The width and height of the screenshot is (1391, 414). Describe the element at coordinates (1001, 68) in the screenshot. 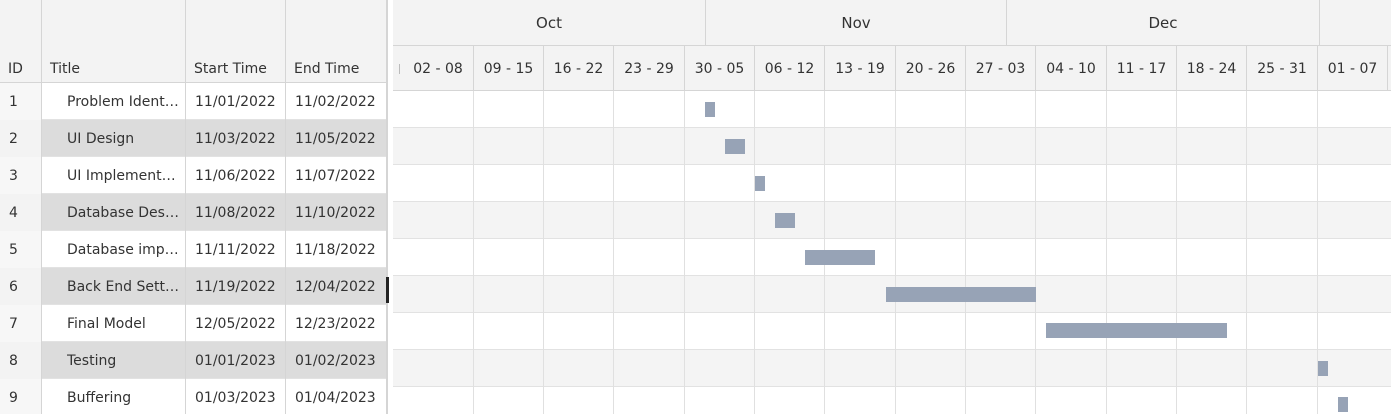

I see `week-header: 27 - 03` at that location.